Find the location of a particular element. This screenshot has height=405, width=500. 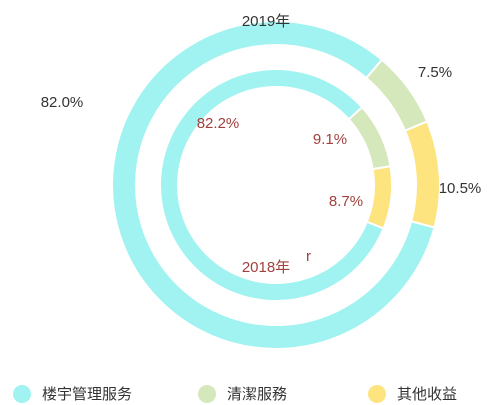

legend-label: 清潔服務 is located at coordinates (257, 394).